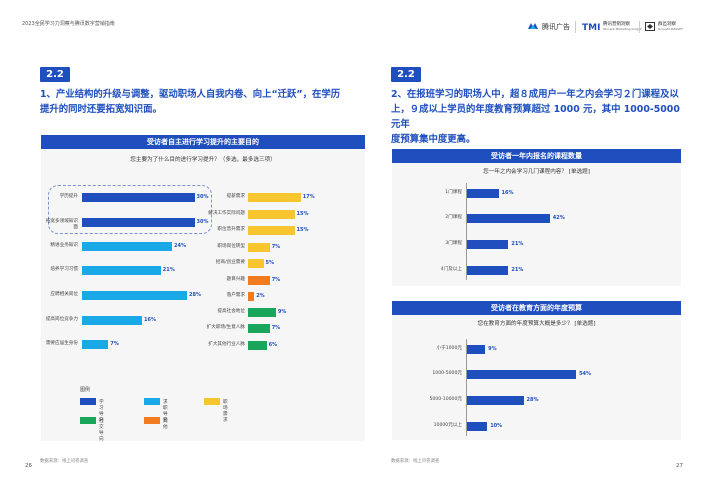  I want to click on left-panel-title: 受访者自主进行学习提升的主要目的, so click(203, 142).